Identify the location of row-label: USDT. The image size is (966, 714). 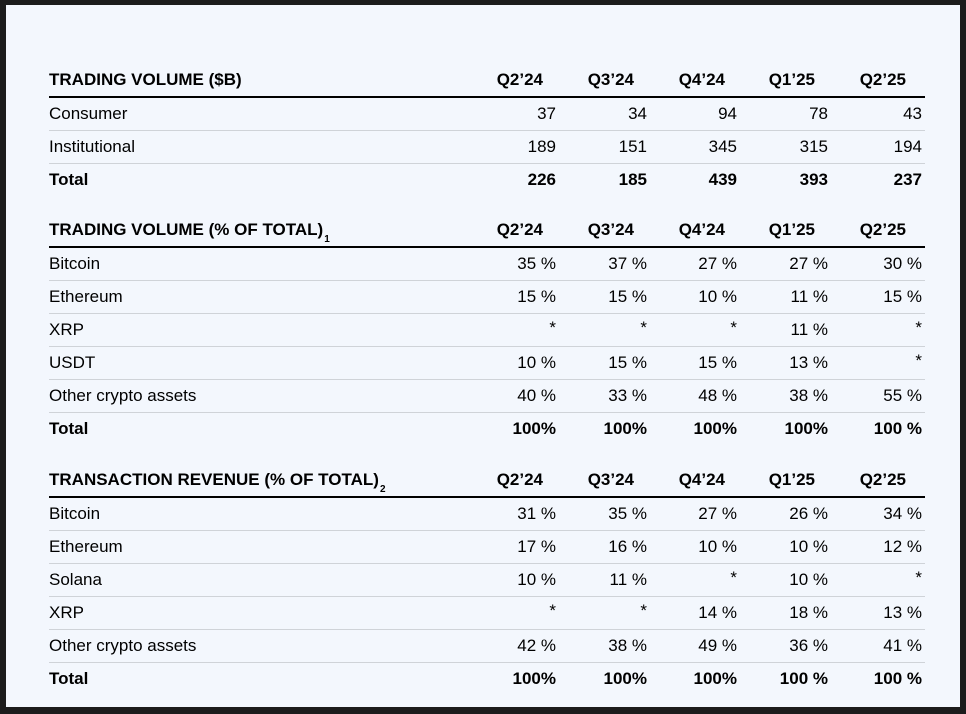
(72, 362).